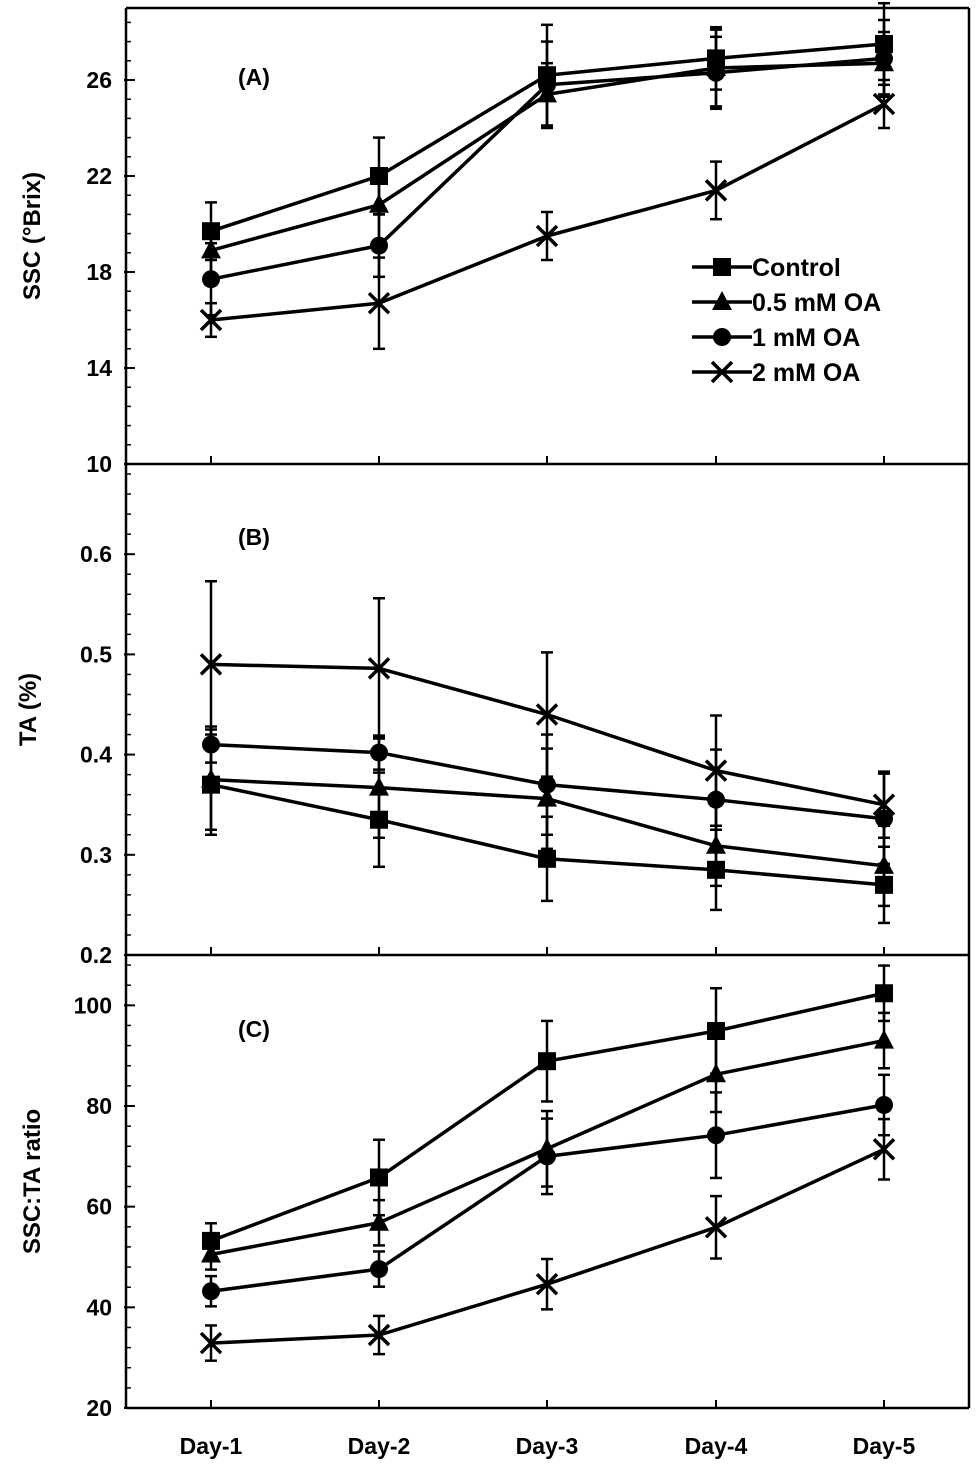 The width and height of the screenshot is (979, 1465). I want to click on panel-label: (B), so click(254, 537).